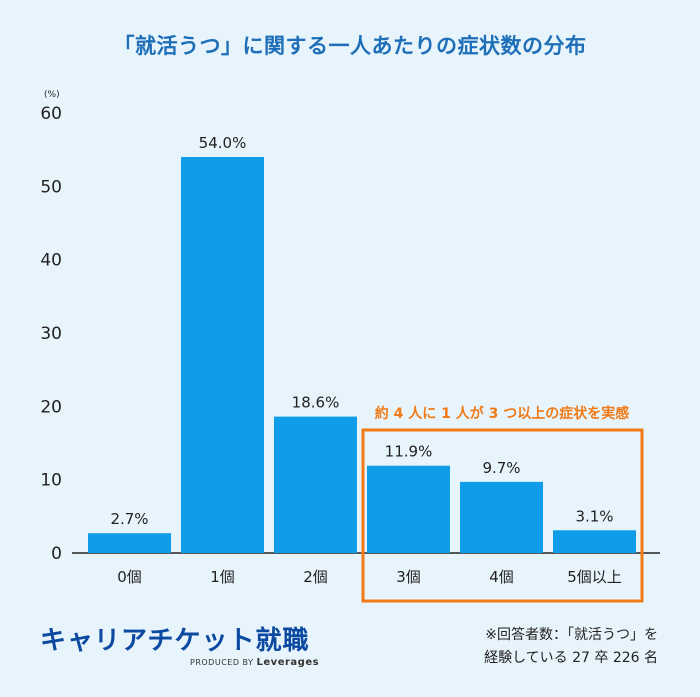 The height and width of the screenshot is (697, 700). What do you see at coordinates (51, 481) in the screenshot?
I see `y-tick-label: 10` at bounding box center [51, 481].